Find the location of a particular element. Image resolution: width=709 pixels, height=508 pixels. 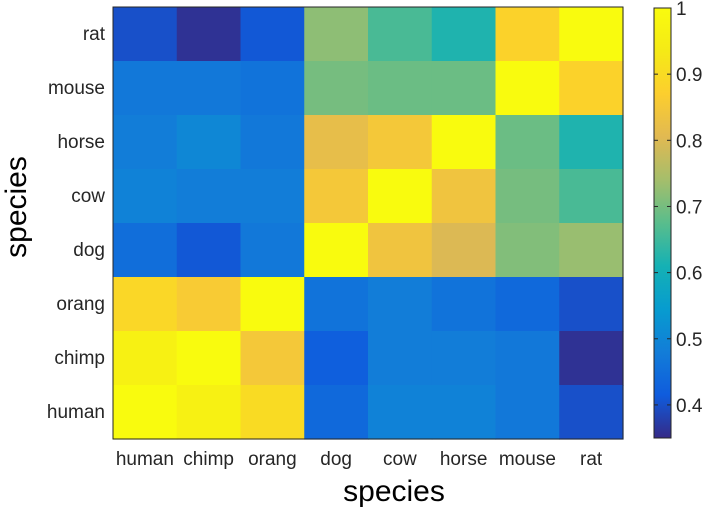

x-tick-label: rat is located at coordinates (591, 459).